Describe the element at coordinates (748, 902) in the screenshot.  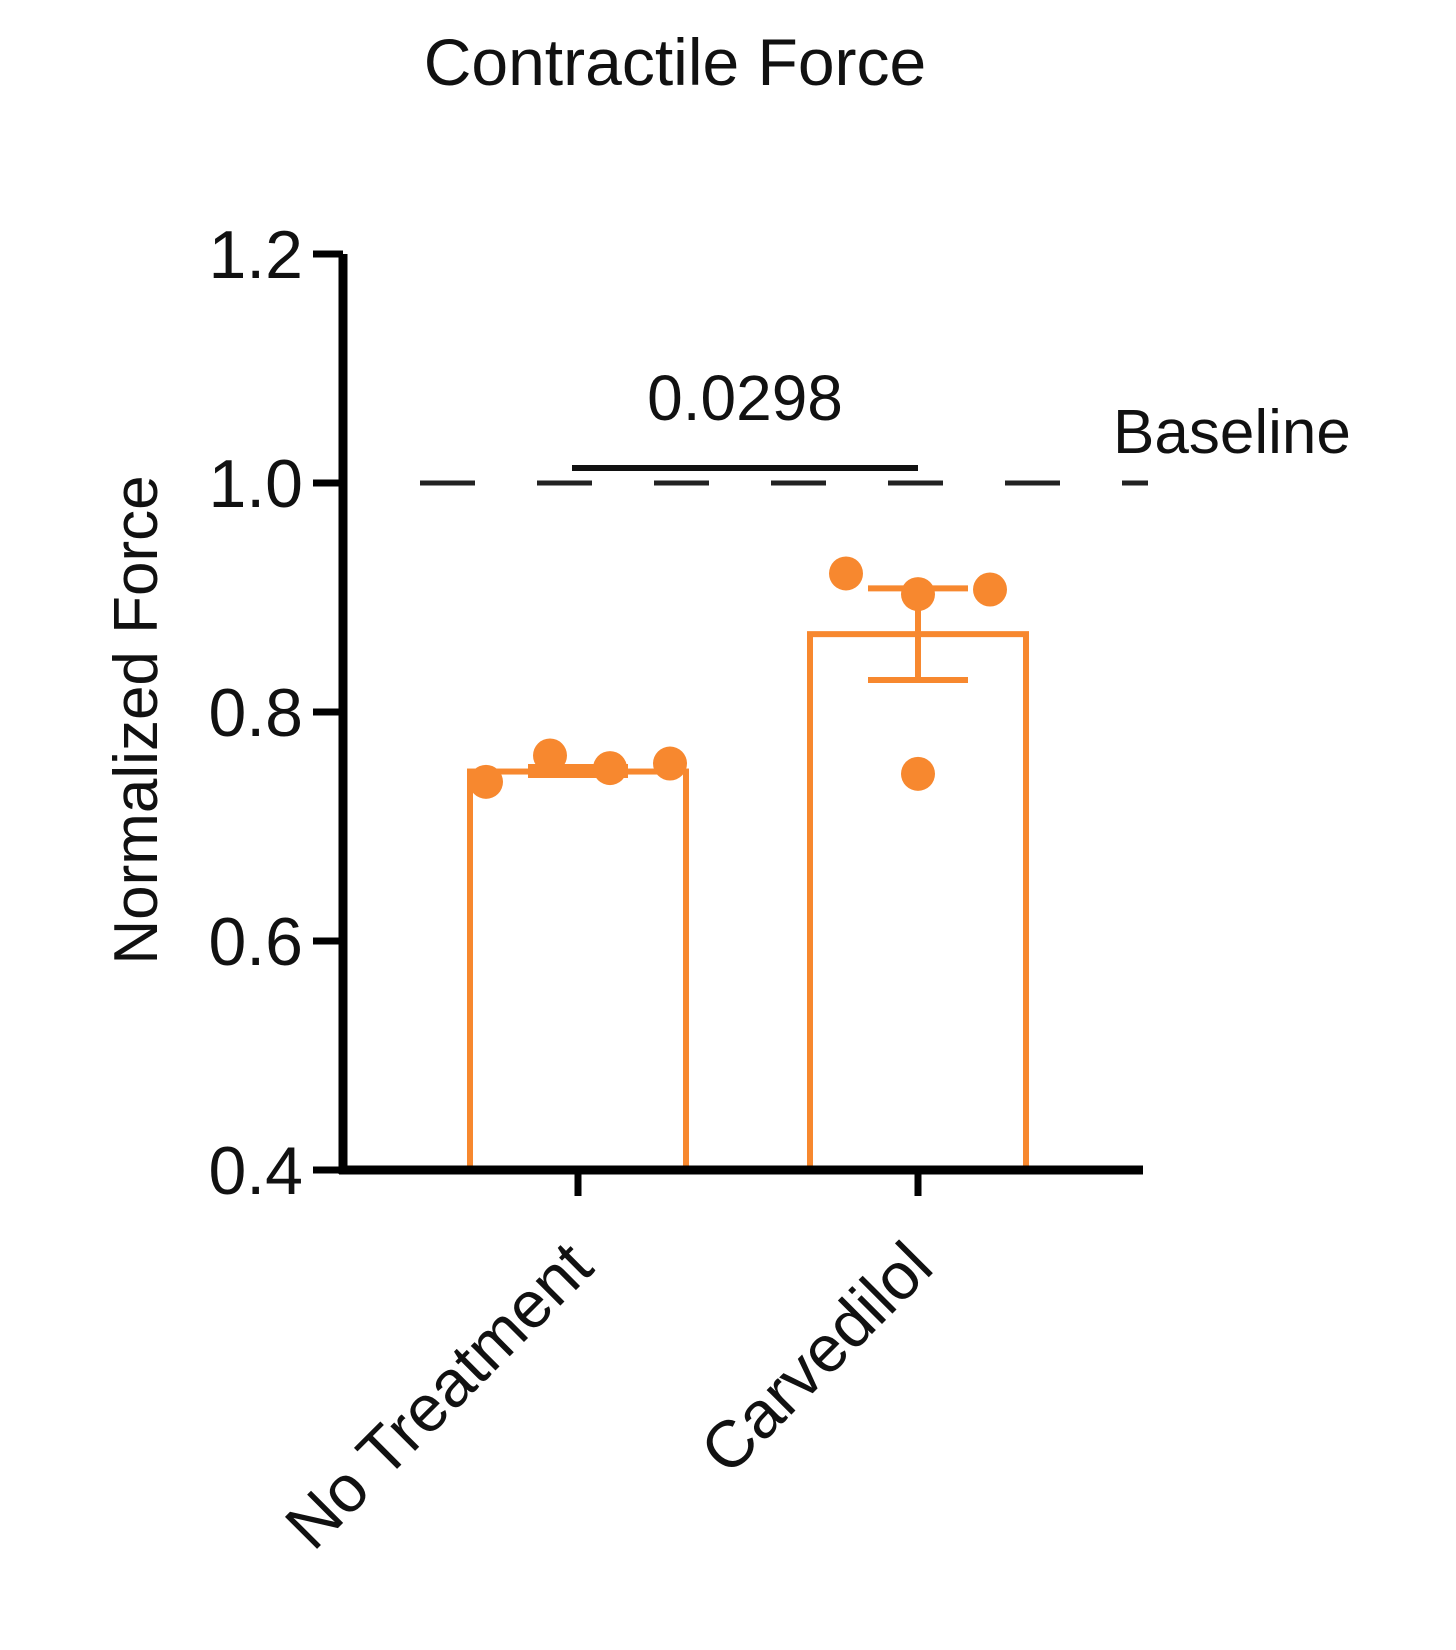
I see `bars` at that location.